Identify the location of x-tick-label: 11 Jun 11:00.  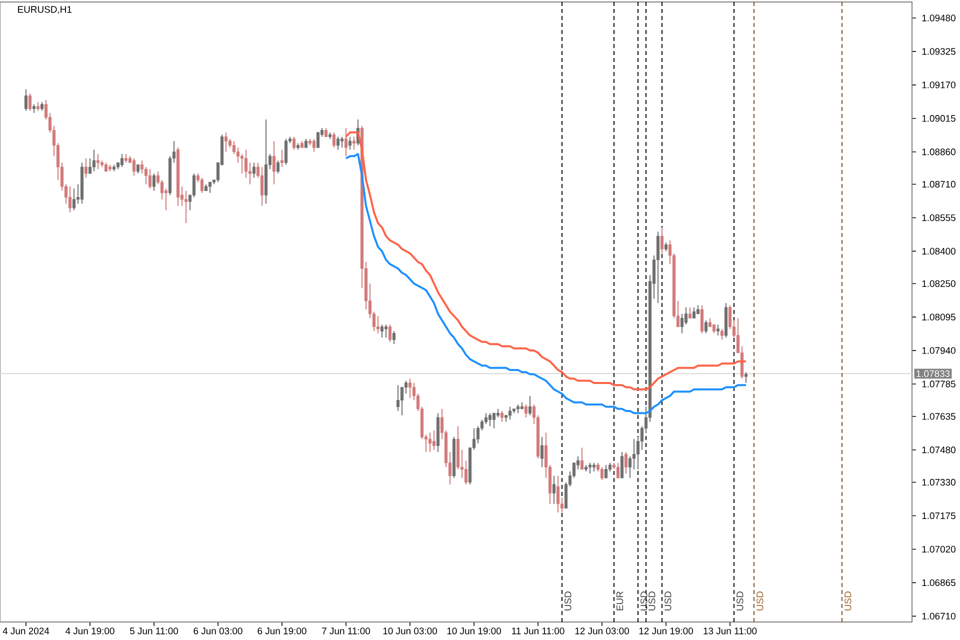
(538, 631).